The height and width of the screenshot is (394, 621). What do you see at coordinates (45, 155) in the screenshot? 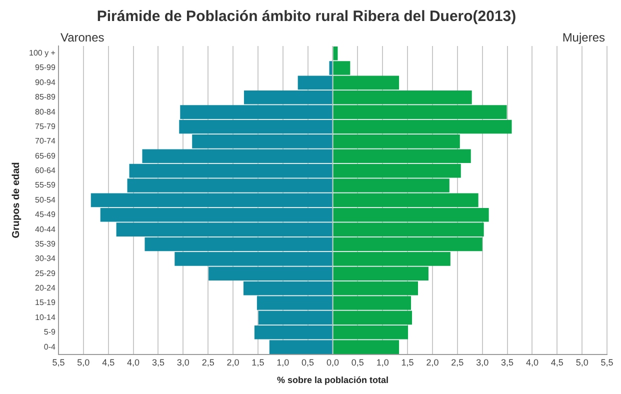
I see `y-tick-label: 65-69` at bounding box center [45, 155].